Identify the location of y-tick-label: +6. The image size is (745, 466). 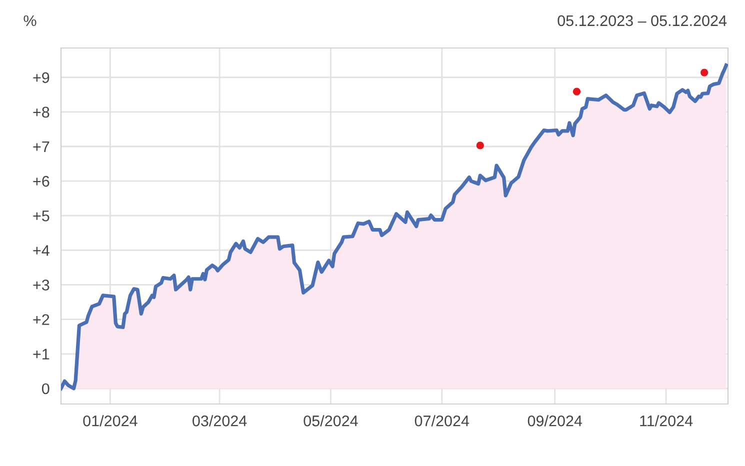
(41, 181).